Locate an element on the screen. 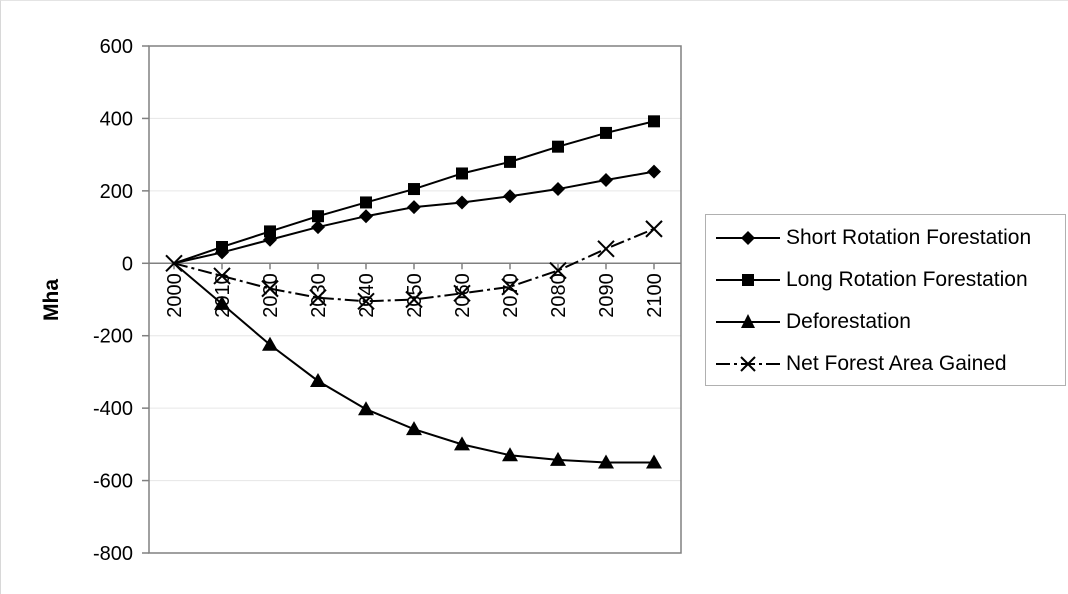 The height and width of the screenshot is (594, 1068). y-tick-label: -800 is located at coordinates (113, 554).